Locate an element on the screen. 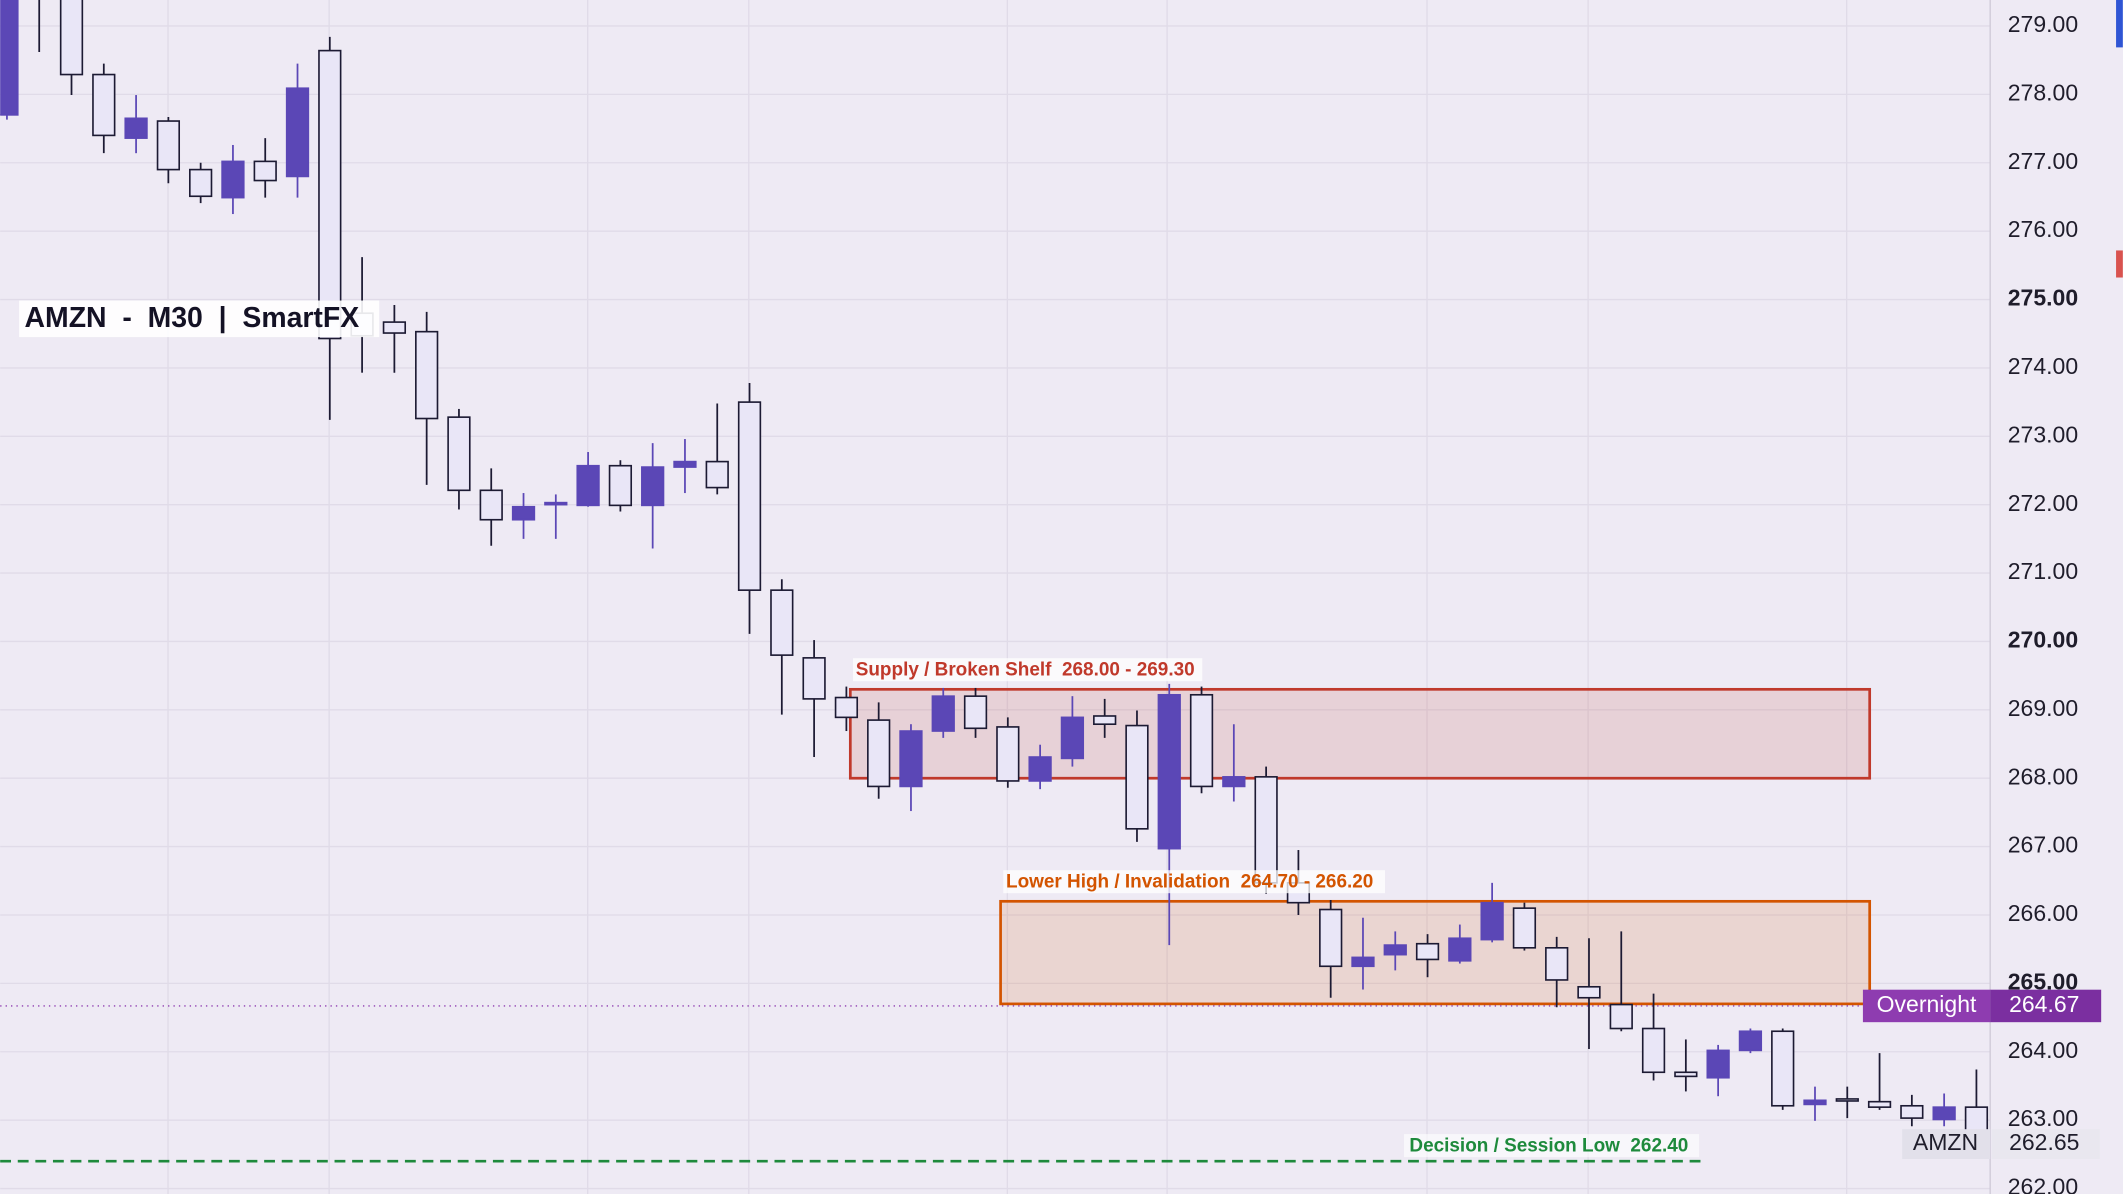  price-line-name: Decision / Session Low is located at coordinates (1514, 1145).